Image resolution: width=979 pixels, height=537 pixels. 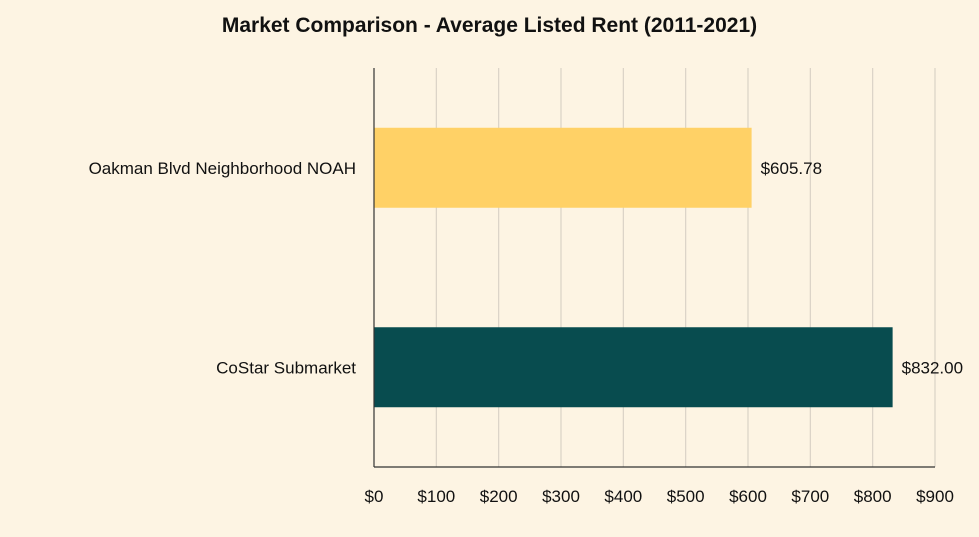 What do you see at coordinates (686, 496) in the screenshot?
I see `x-tick-label: $500` at bounding box center [686, 496].